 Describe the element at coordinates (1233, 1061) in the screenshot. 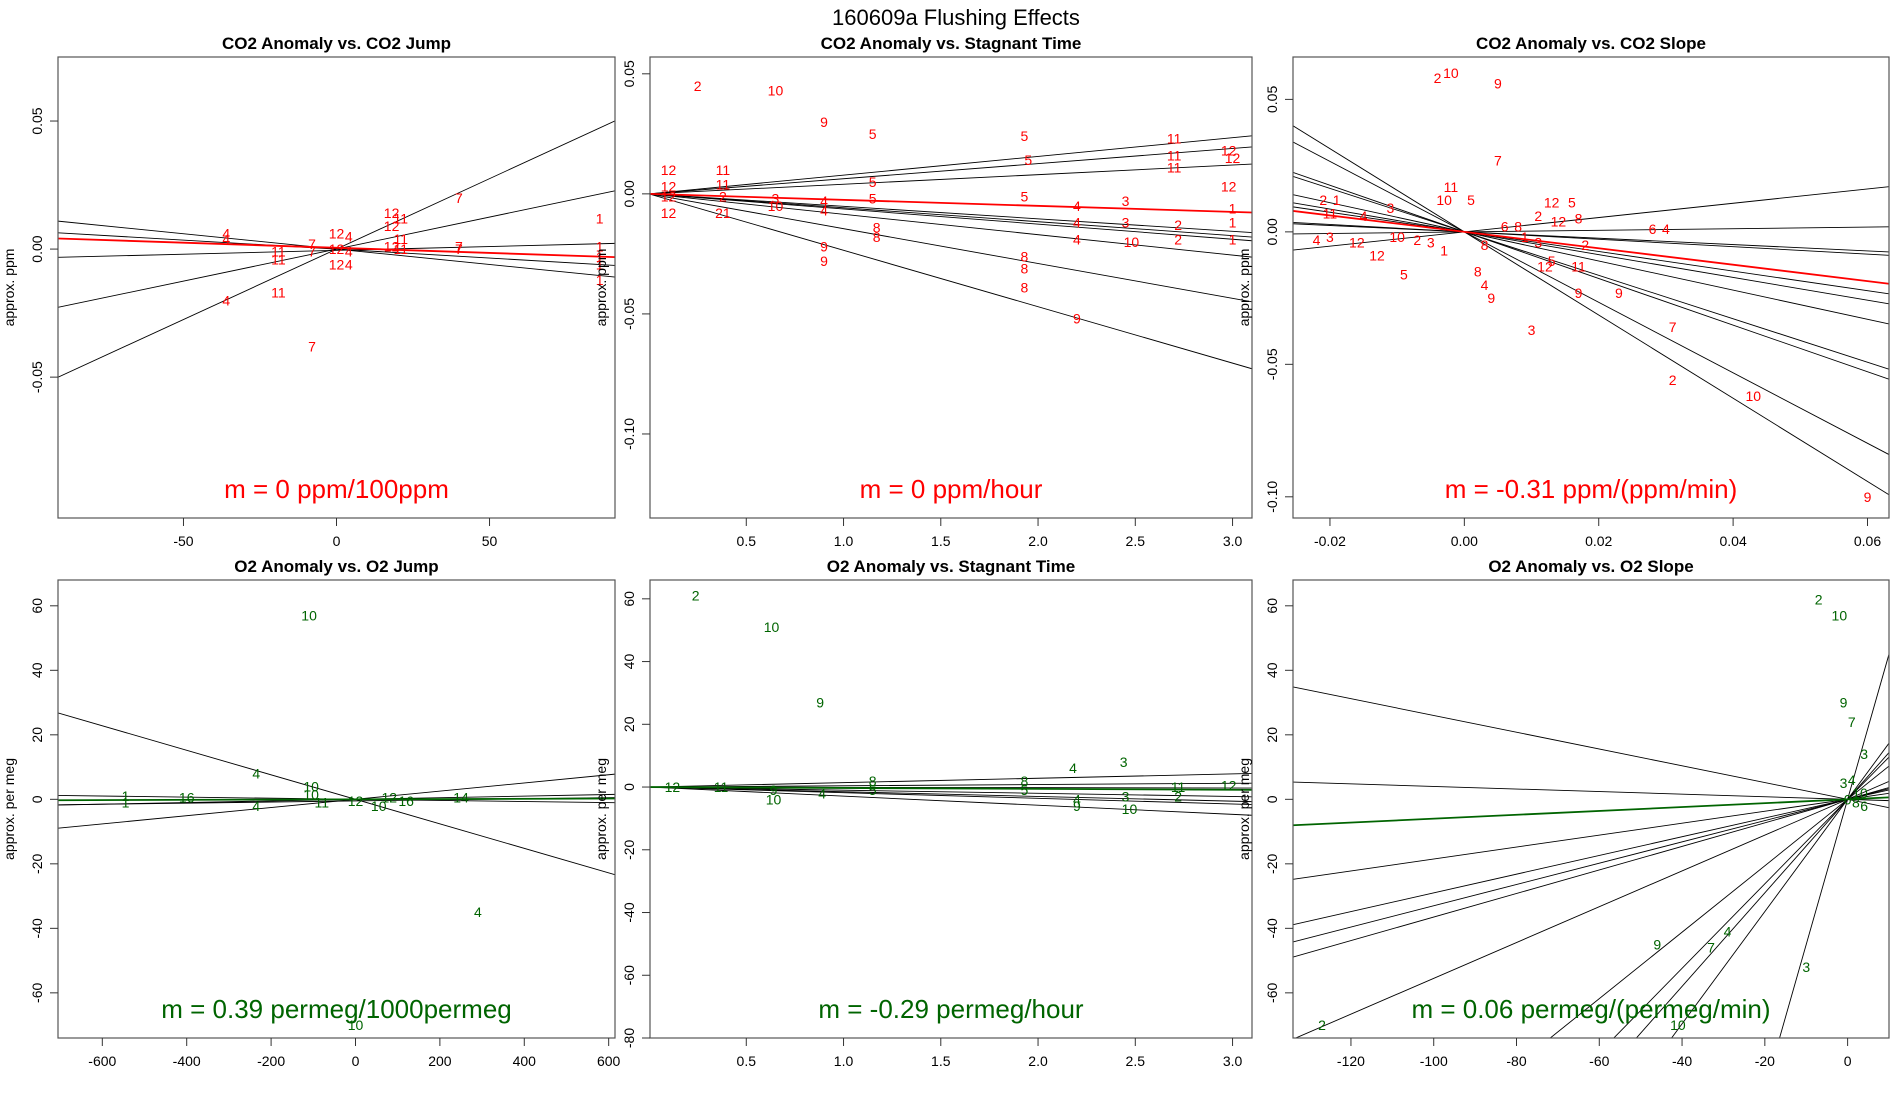

I see `x-tick-label: 3.0` at that location.